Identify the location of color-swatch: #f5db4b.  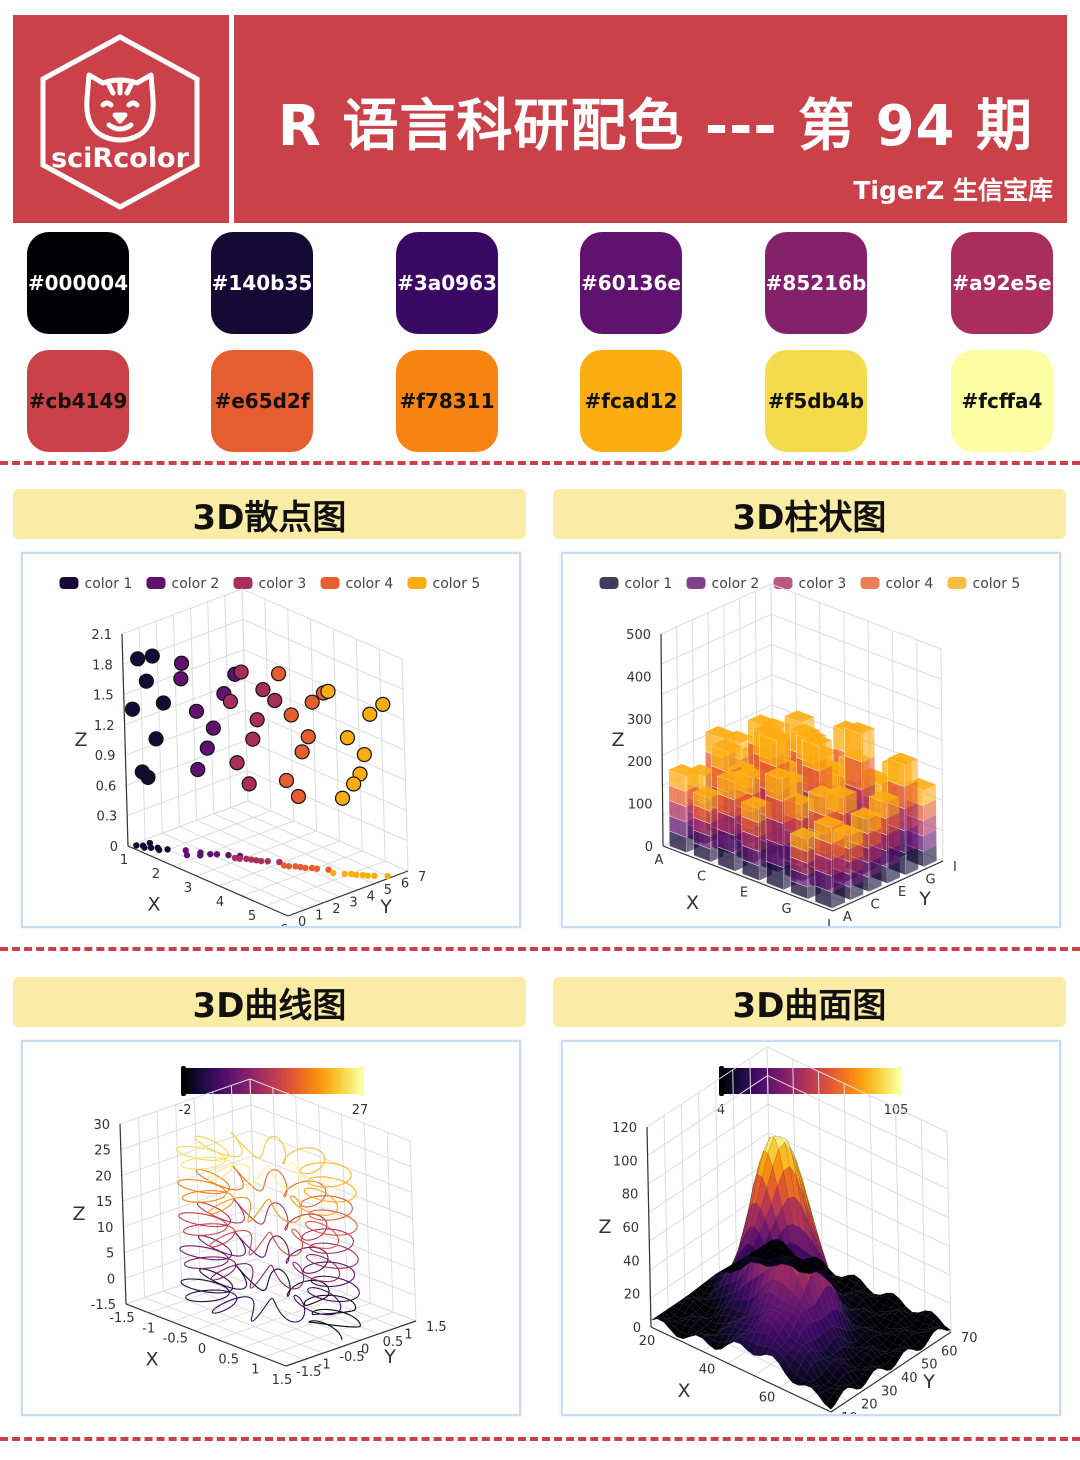
(816, 401).